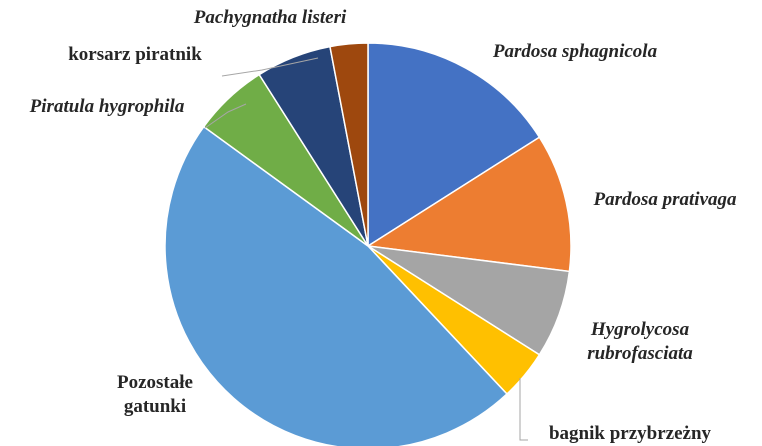  What do you see at coordinates (155, 394) in the screenshot?
I see `slice-label: Pozostałe gatunki` at bounding box center [155, 394].